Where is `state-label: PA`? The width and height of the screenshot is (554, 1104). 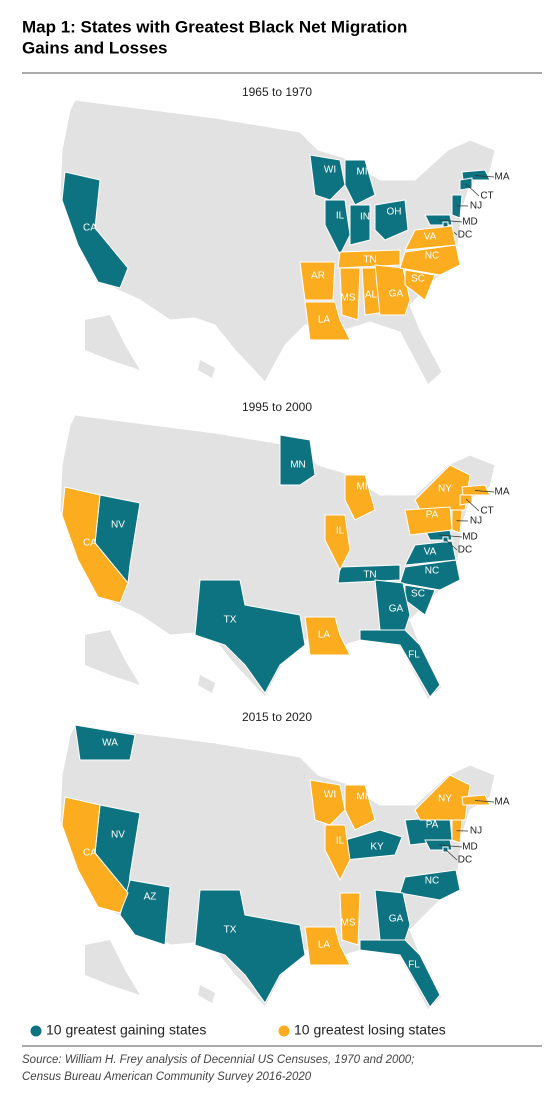 state-label: PA is located at coordinates (432, 825).